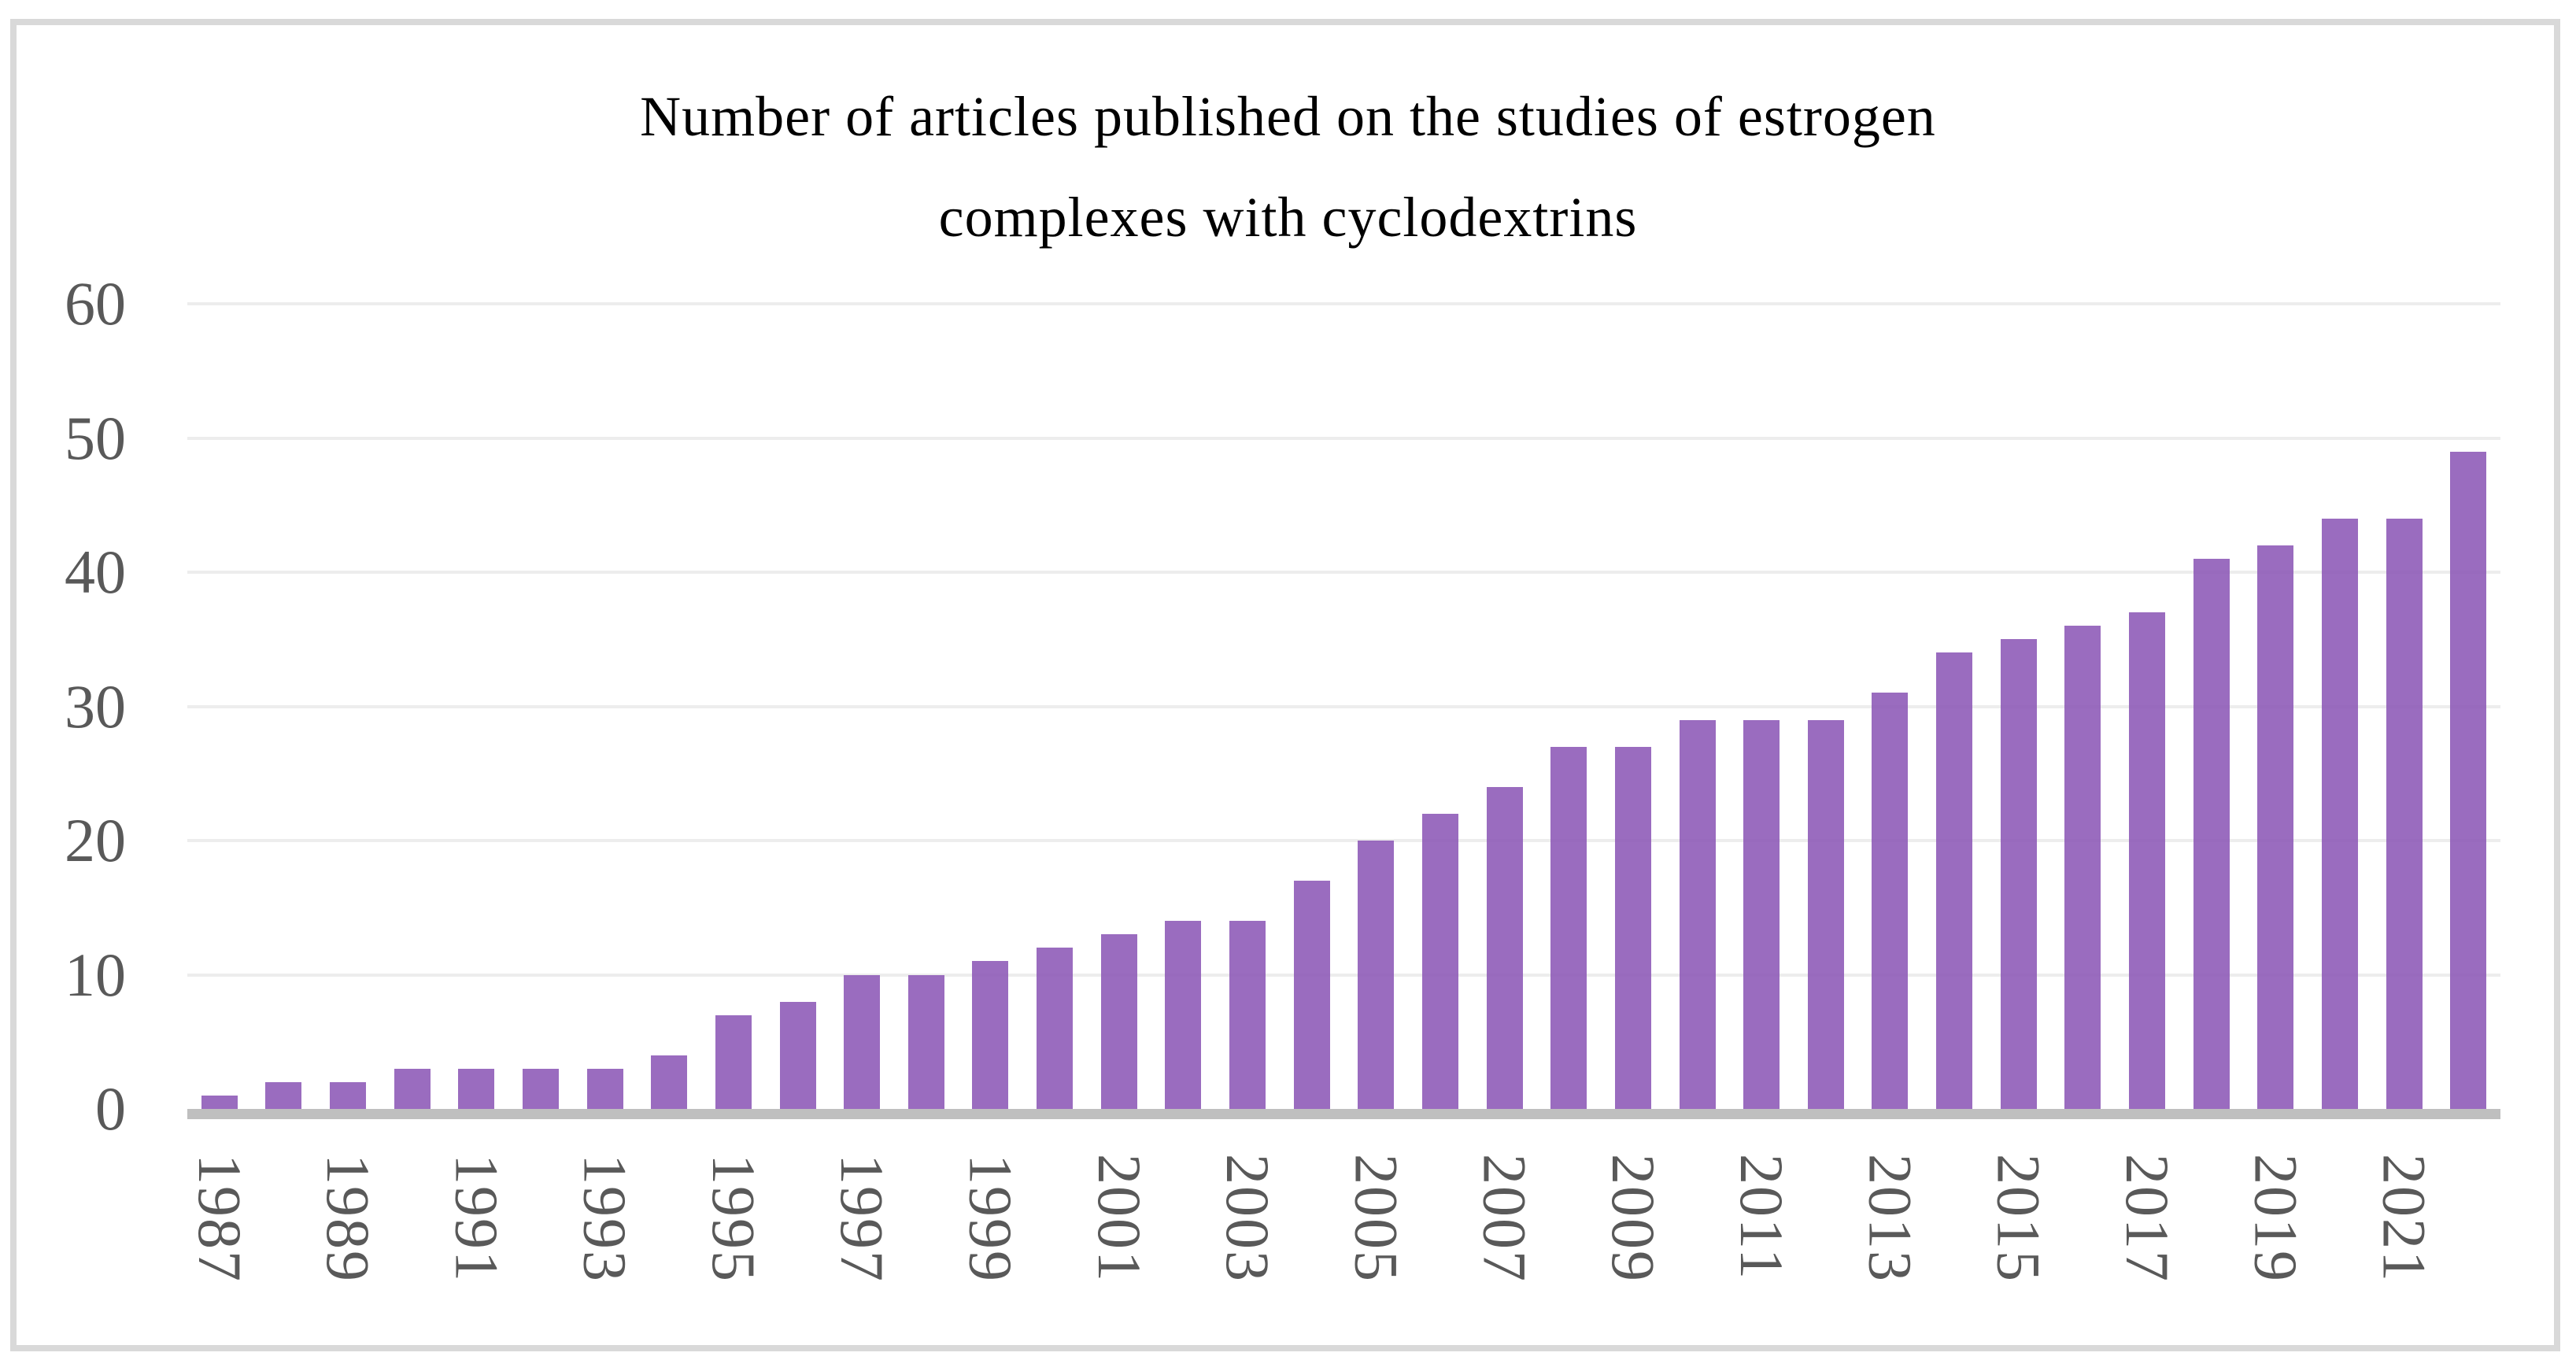  Describe the element at coordinates (991, 1218) in the screenshot. I see `x-tick-label-1999: 1999` at that location.